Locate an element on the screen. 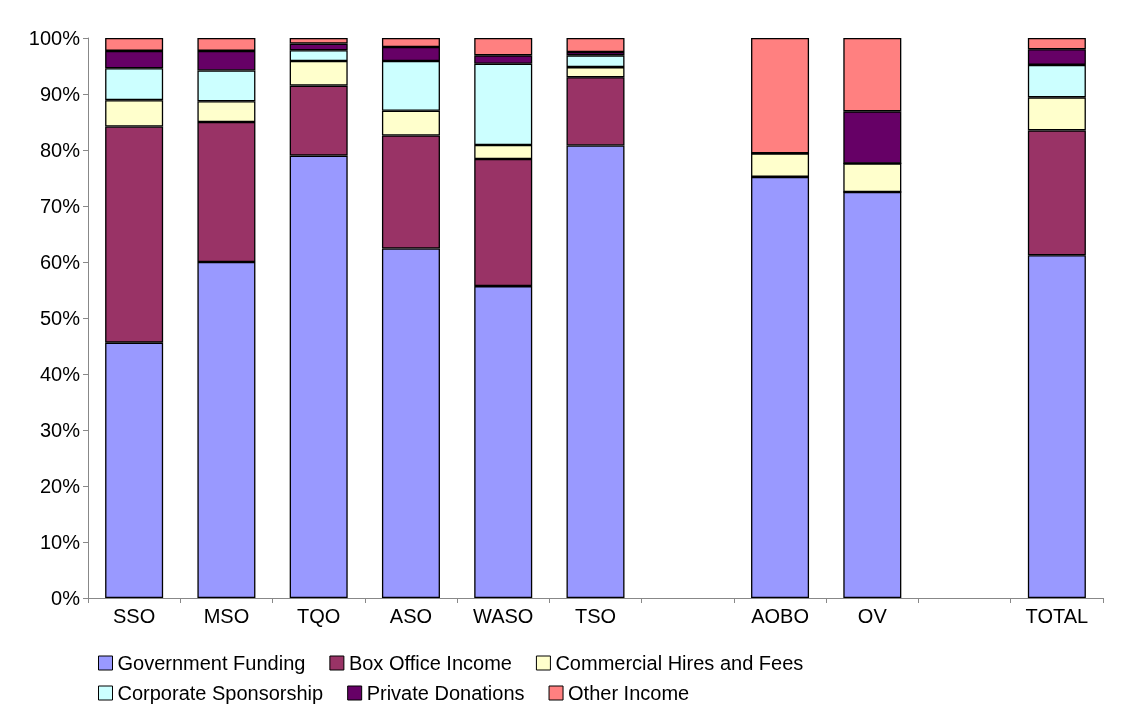 The width and height of the screenshot is (1141, 715). y-tick-label: 10% is located at coordinates (60, 542).